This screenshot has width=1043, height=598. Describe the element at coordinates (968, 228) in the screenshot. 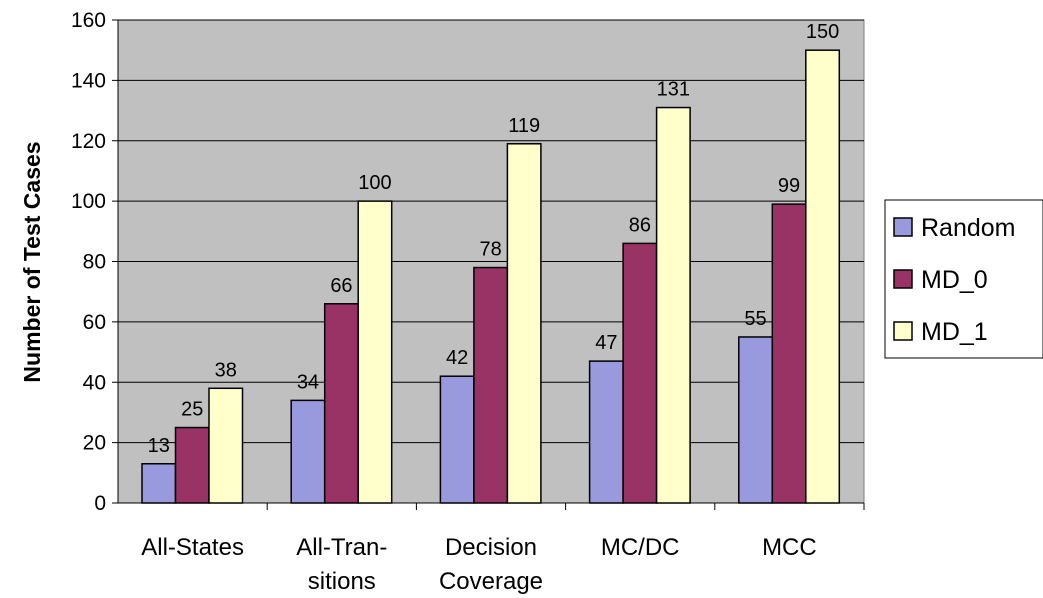

I see `legend-label: Random` at that location.